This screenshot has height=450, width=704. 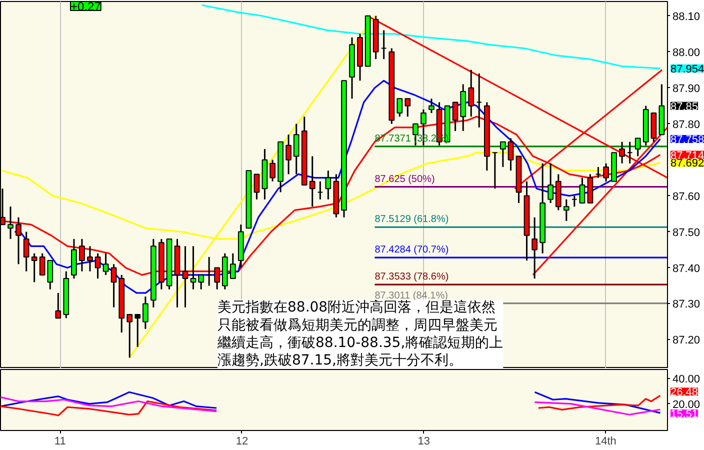 I want to click on y-tick-label: 88.10, so click(x=686, y=16).